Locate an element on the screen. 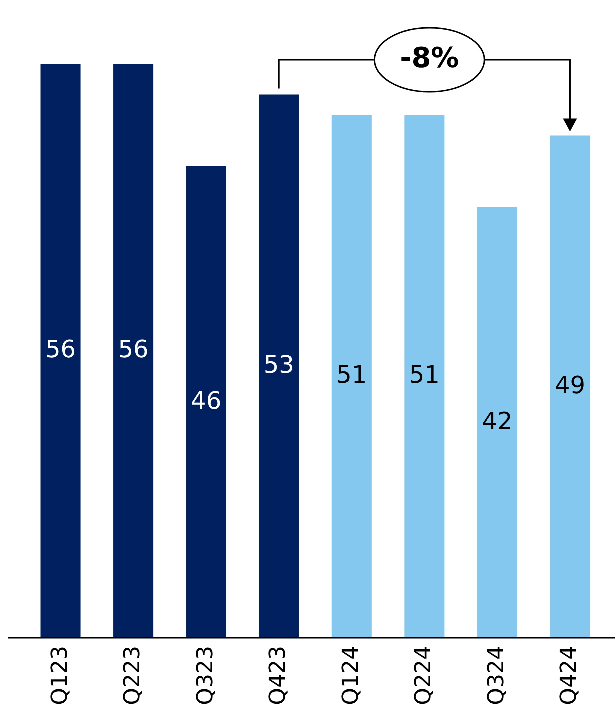  data-label: 46 is located at coordinates (206, 400).